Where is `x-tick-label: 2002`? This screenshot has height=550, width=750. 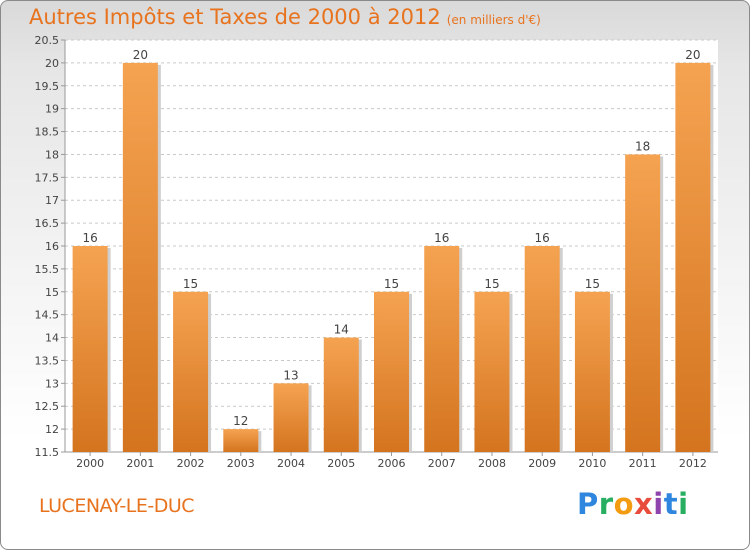 x-tick-label: 2002 is located at coordinates (191, 463).